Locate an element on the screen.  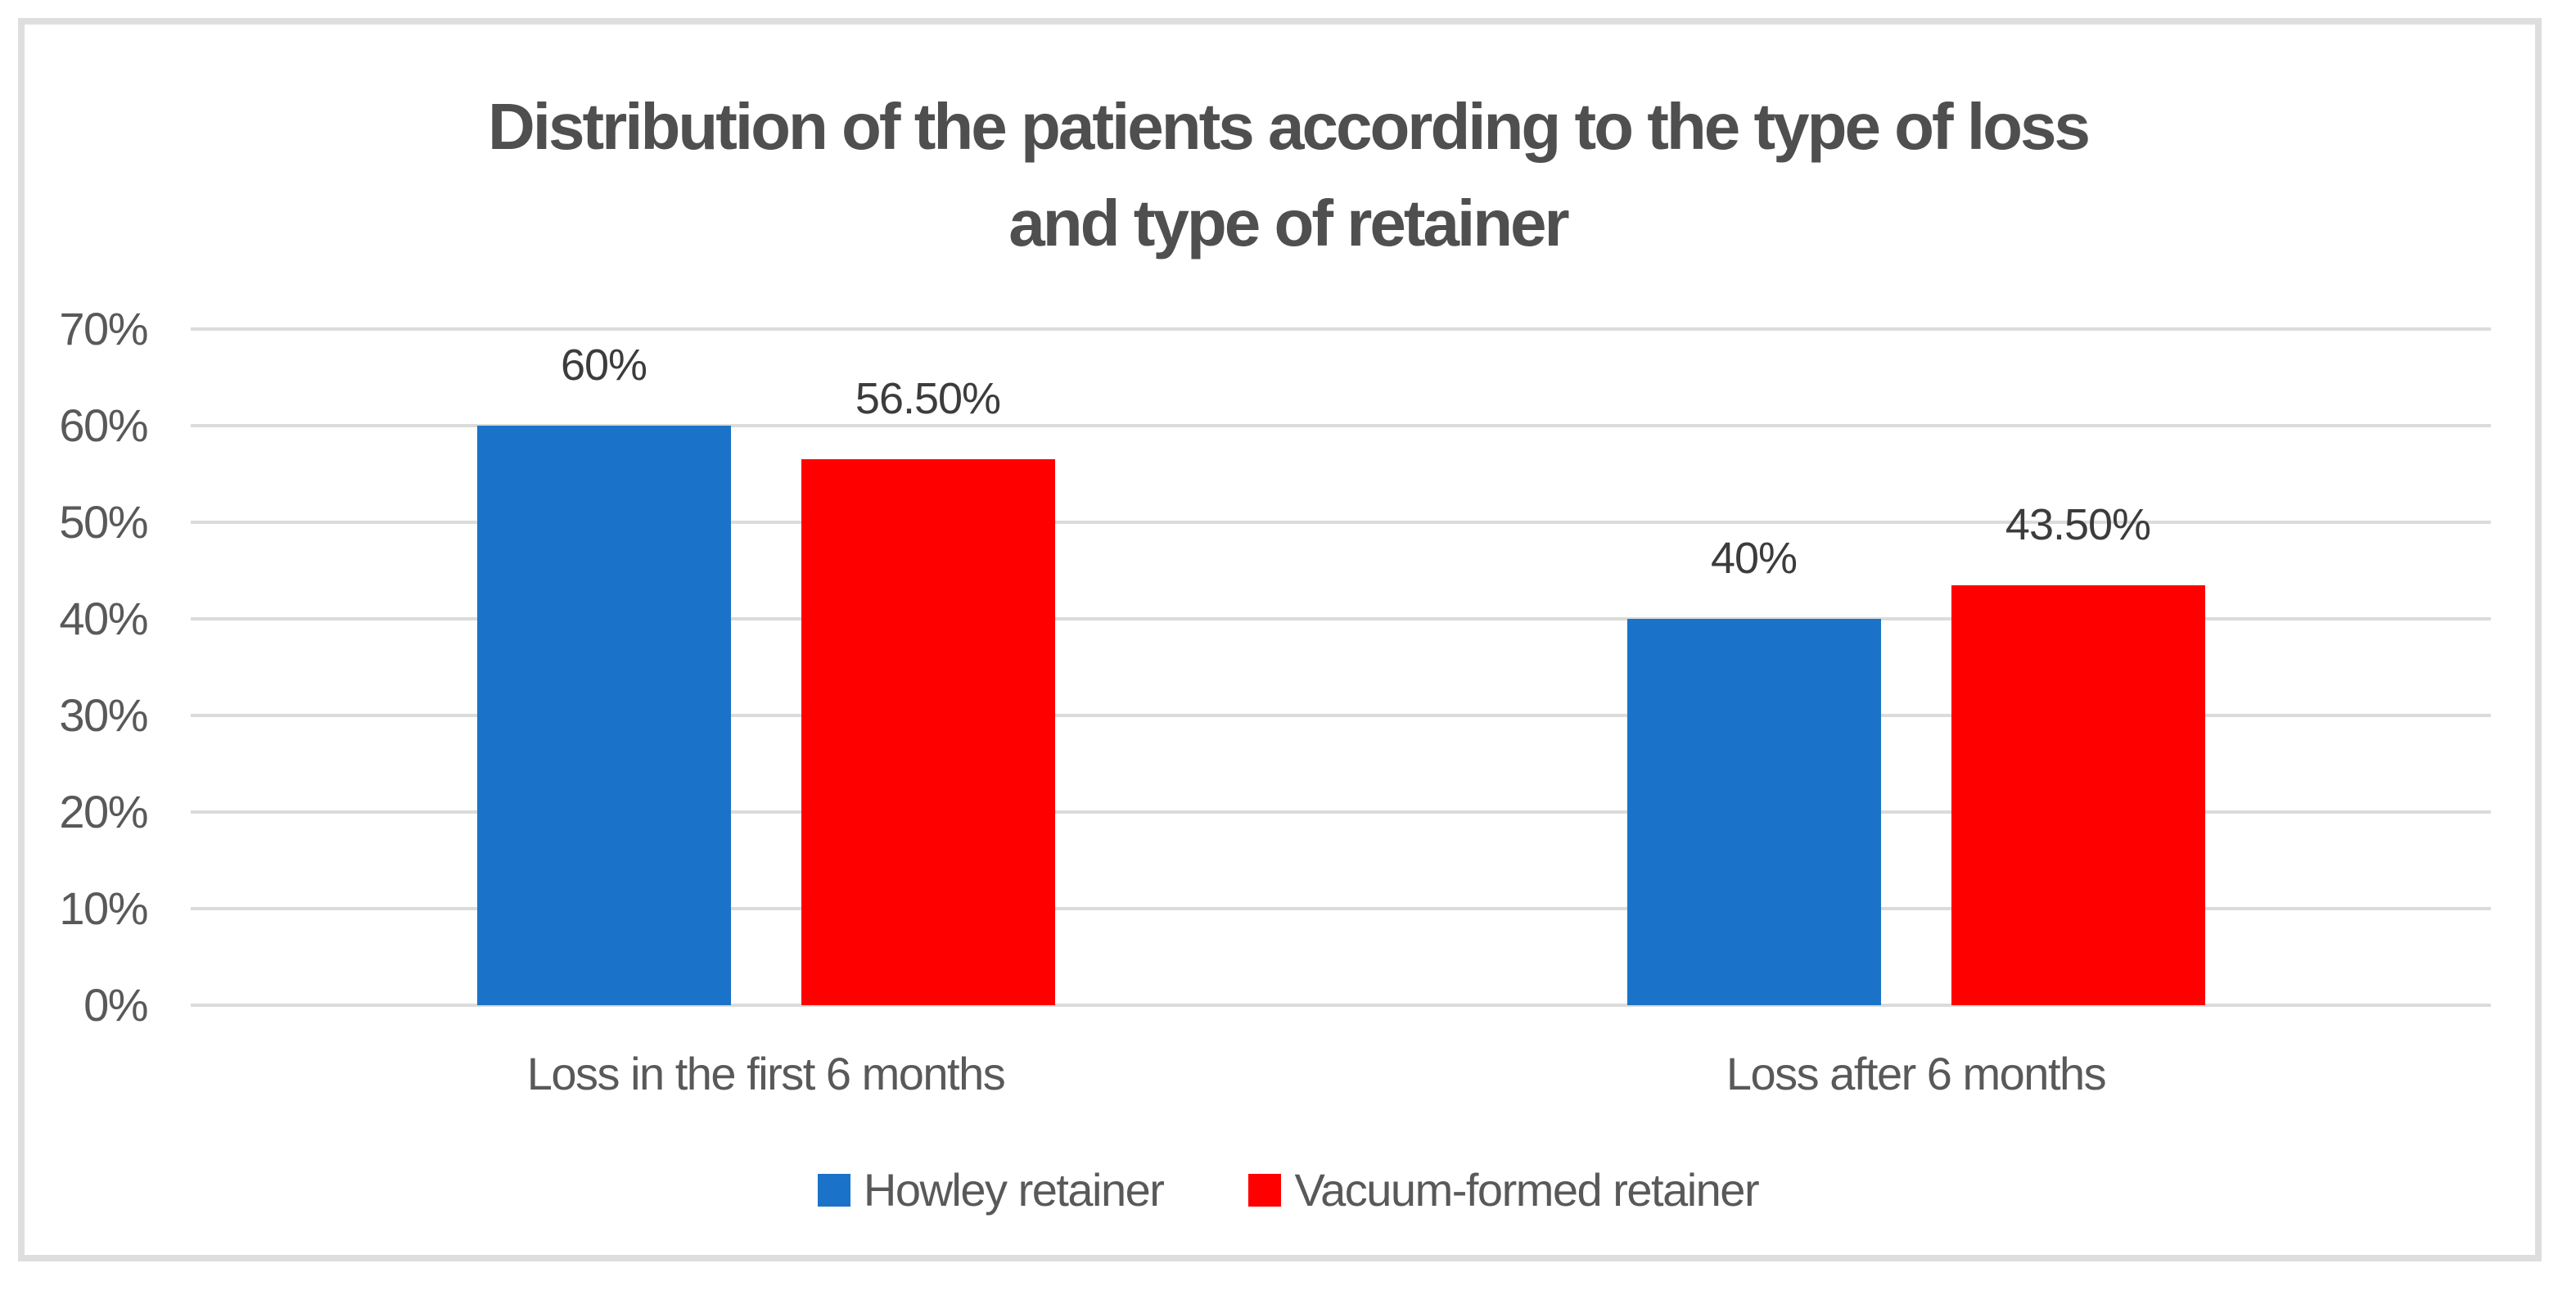
legend-item-howley-retainer: Howley retainer is located at coordinates (991, 1190).